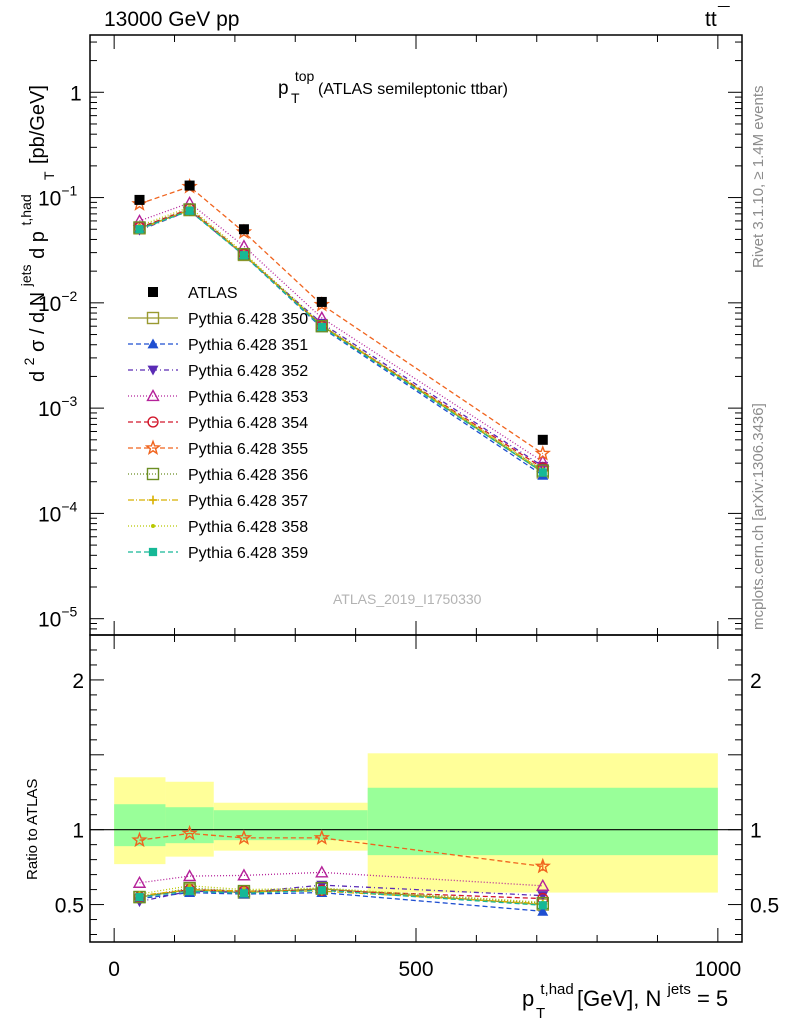  I want to click on mcplots-label: mcplots.cern.ch [arXiv:1306.3436], so click(758, 516).